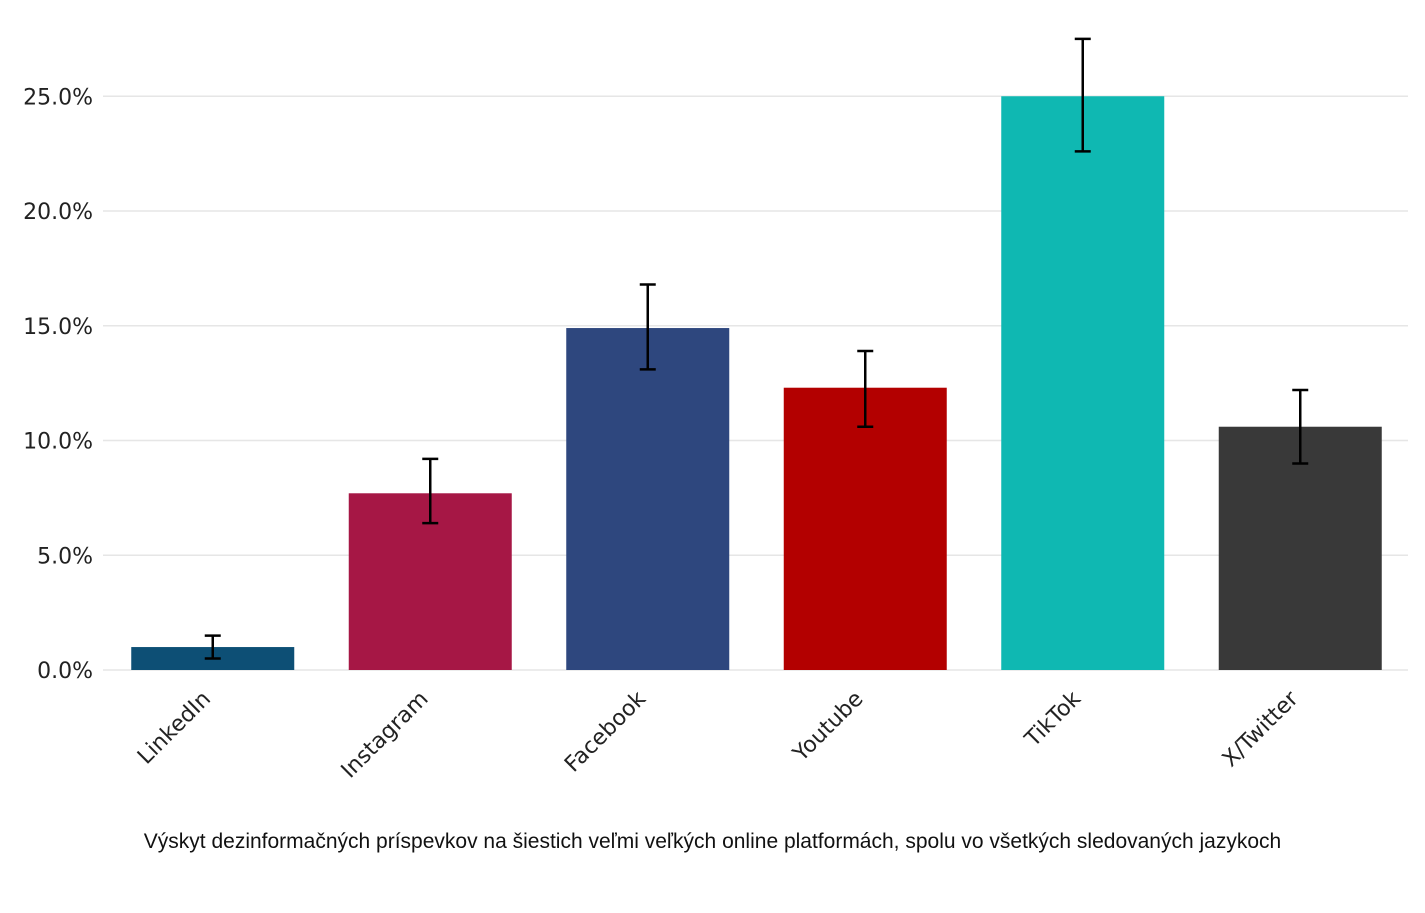 This screenshot has height=913, width=1425. What do you see at coordinates (58, 327) in the screenshot?
I see `y-tick-label: 15.0%` at bounding box center [58, 327].